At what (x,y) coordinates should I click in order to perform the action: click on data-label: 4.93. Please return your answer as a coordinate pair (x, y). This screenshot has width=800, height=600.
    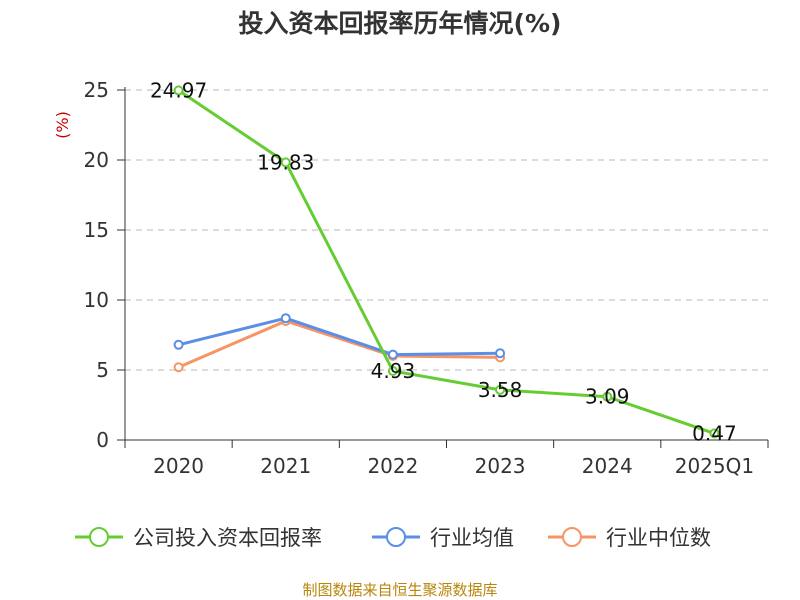
    Looking at the image, I should click on (393, 371).